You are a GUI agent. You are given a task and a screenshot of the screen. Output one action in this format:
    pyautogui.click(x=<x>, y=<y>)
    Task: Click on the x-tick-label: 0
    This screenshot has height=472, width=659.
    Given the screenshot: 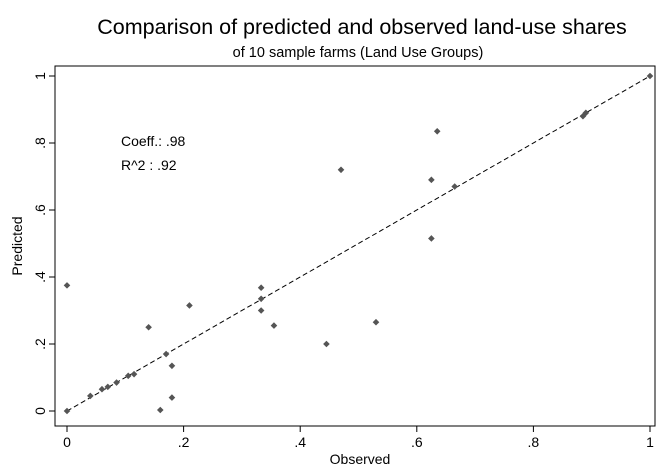 What is the action you would take?
    pyautogui.click(x=67, y=442)
    